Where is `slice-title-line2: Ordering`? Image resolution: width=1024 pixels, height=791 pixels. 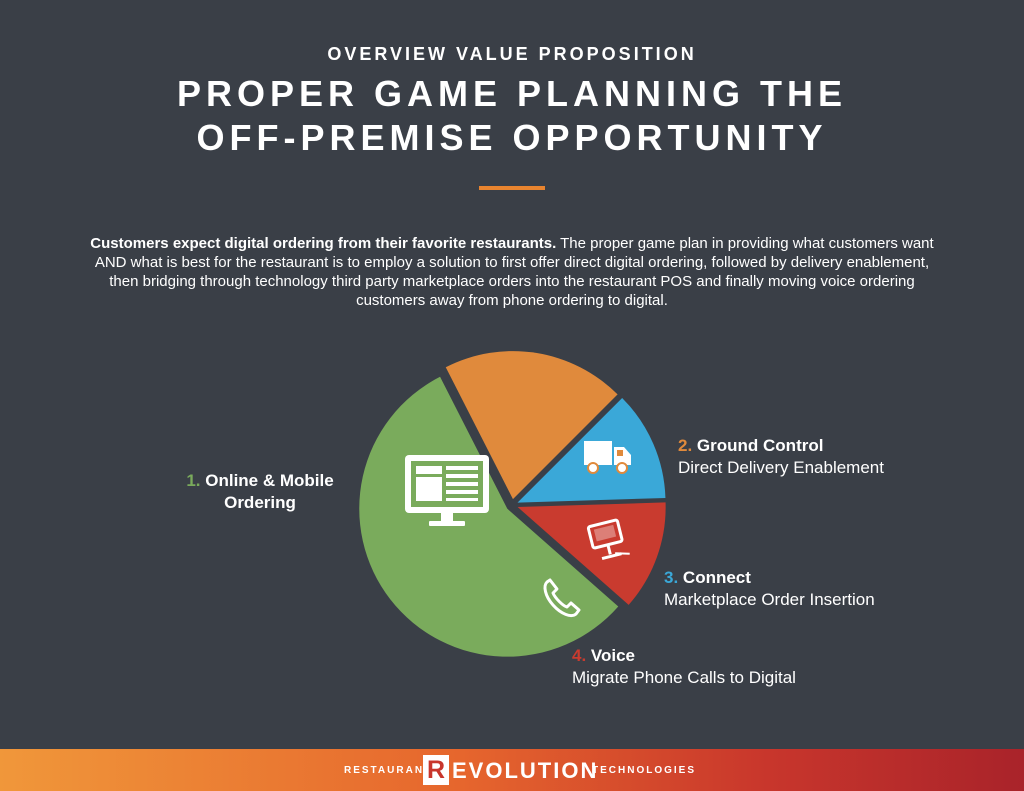
slice-title-line2: Ordering is located at coordinates (260, 502).